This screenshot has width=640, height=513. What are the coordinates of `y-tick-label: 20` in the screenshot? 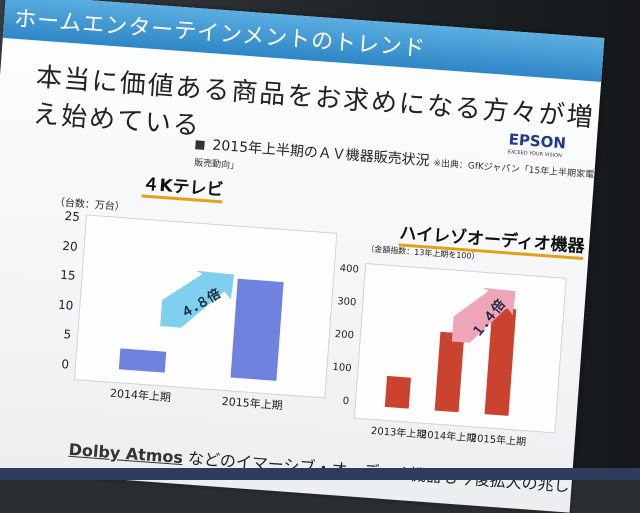 It's located at (70, 246).